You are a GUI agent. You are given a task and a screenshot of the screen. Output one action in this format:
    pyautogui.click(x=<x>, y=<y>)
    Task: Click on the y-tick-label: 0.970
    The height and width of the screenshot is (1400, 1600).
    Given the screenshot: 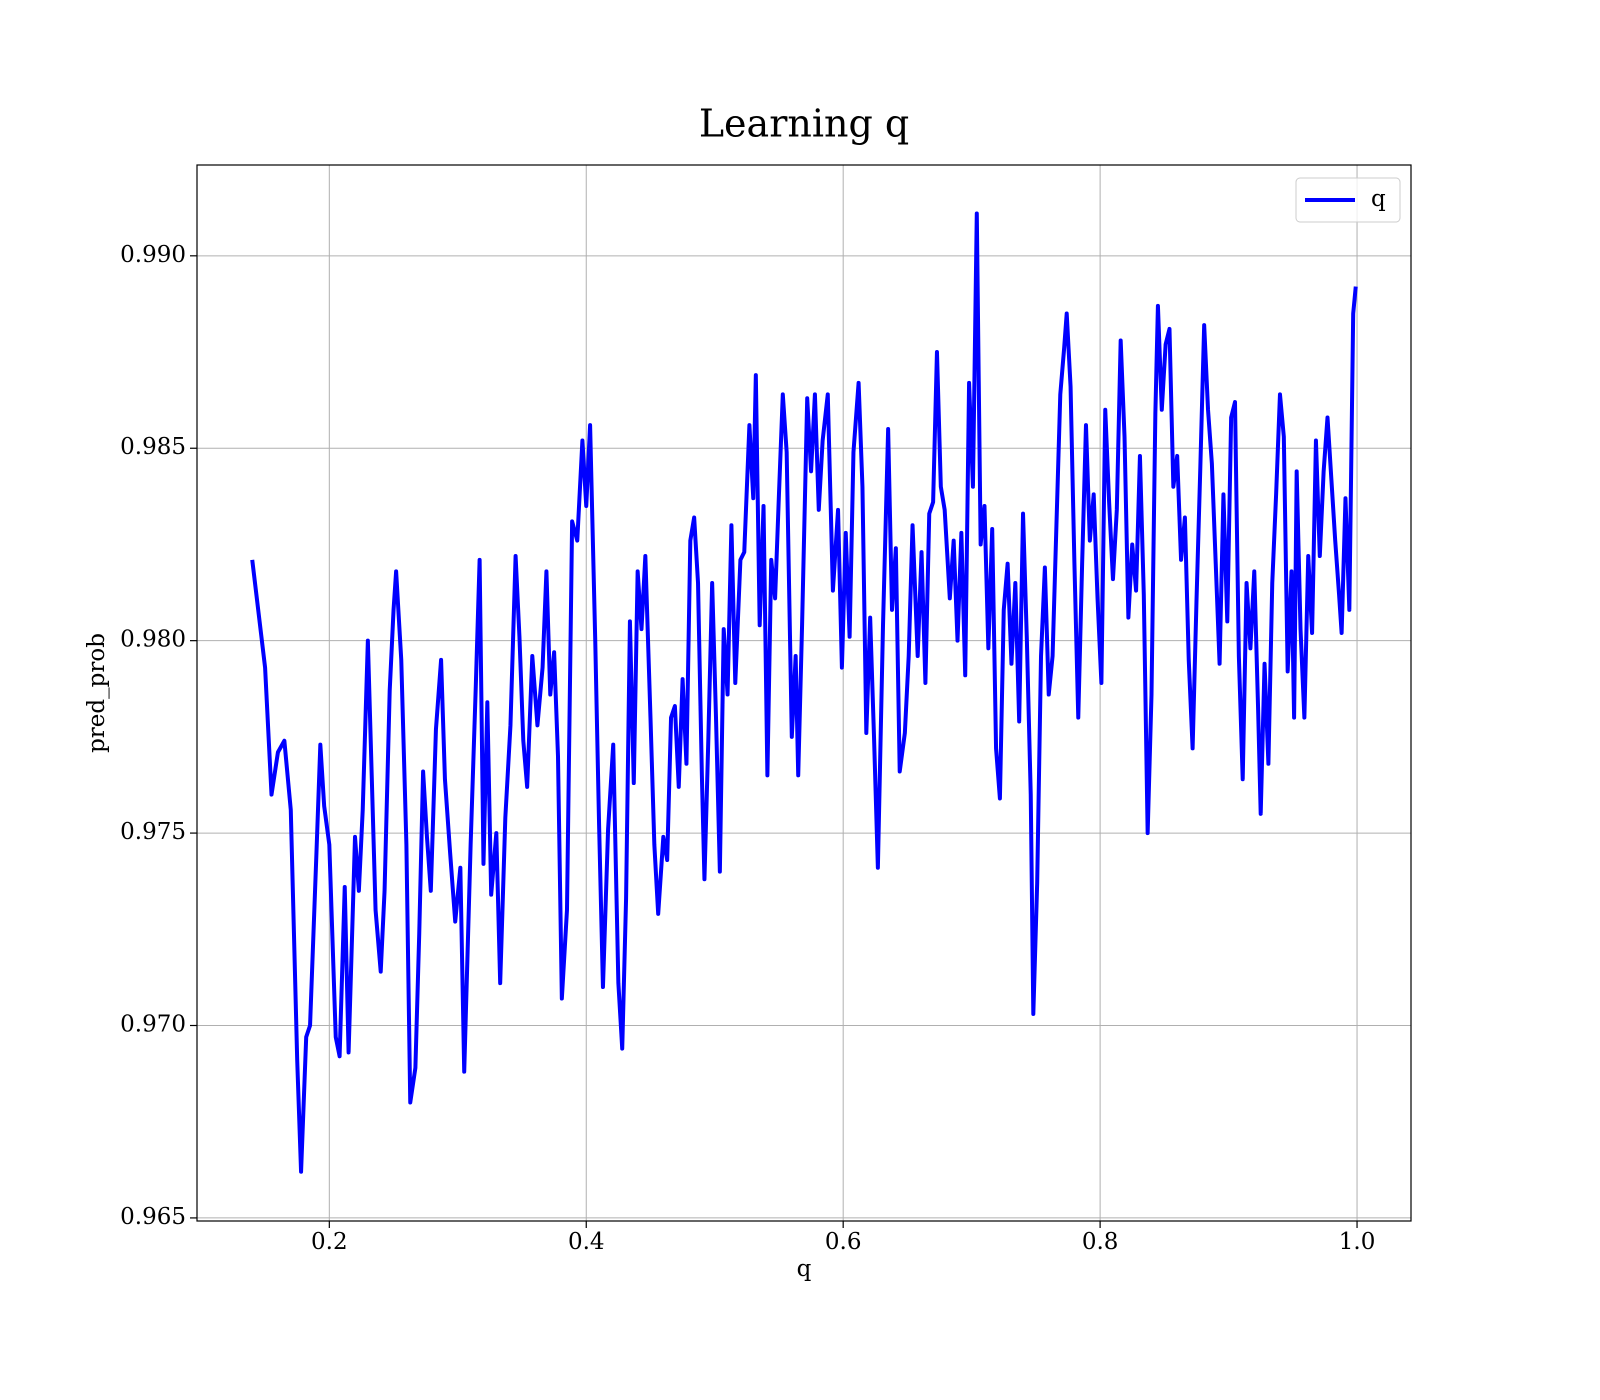 What is the action you would take?
    pyautogui.click(x=153, y=1025)
    